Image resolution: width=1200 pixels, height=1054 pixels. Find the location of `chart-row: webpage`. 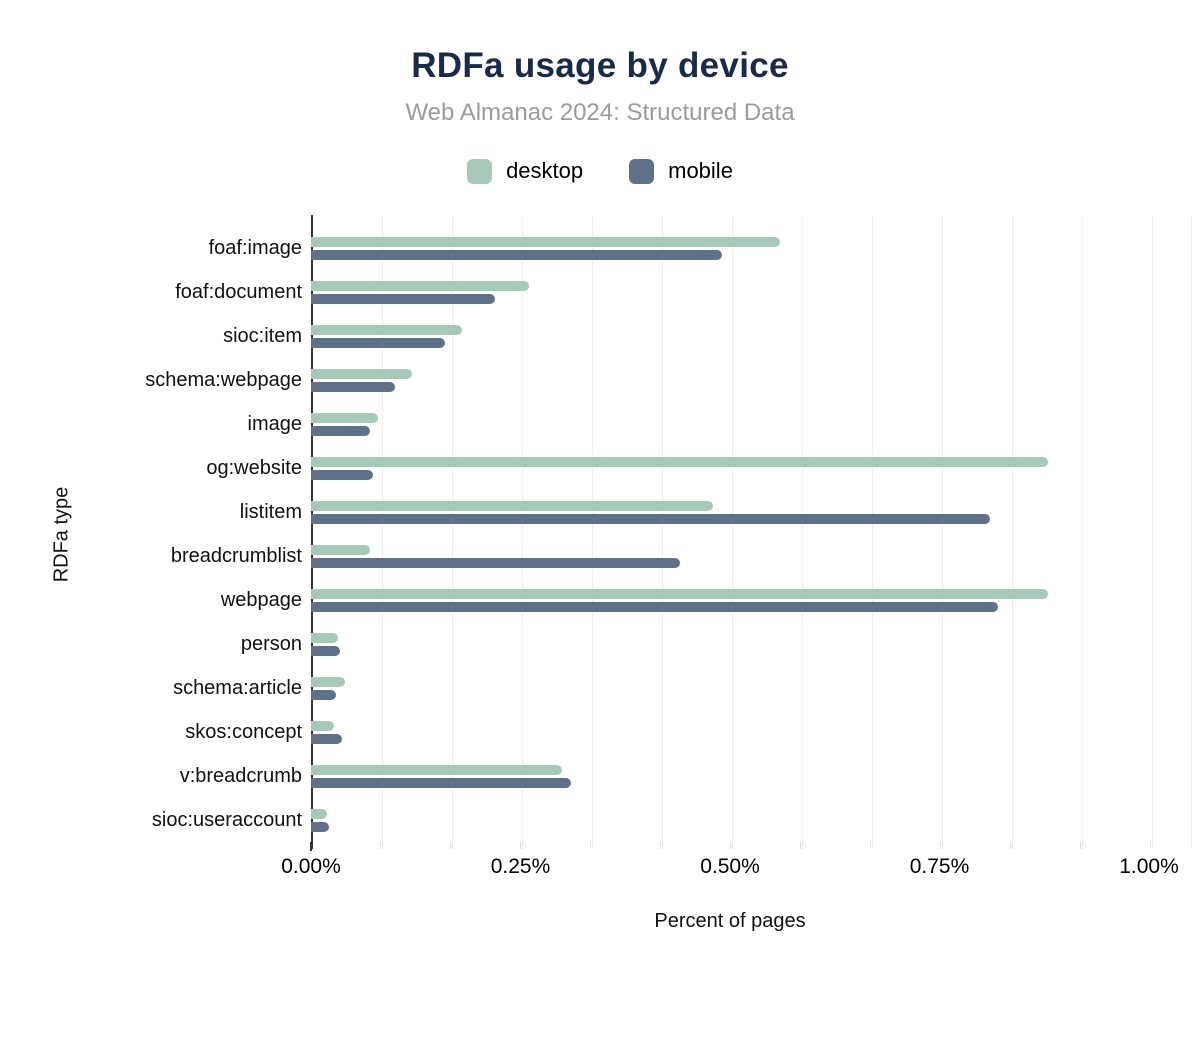

chart-row: webpage is located at coordinates (639, 600).